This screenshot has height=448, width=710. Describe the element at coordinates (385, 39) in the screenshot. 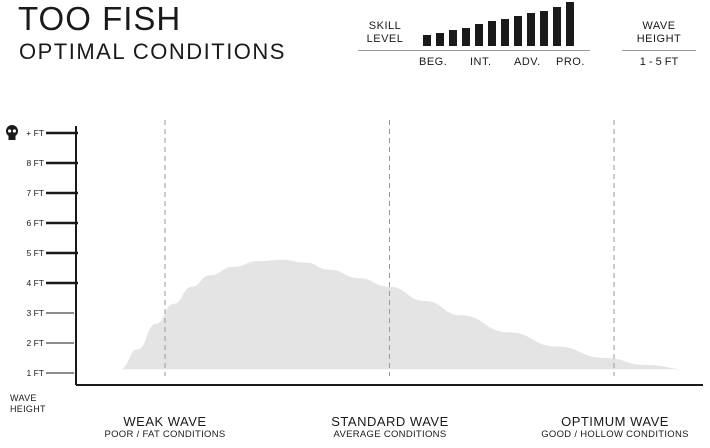

I see `skill-label-line2: LEVEL` at that location.